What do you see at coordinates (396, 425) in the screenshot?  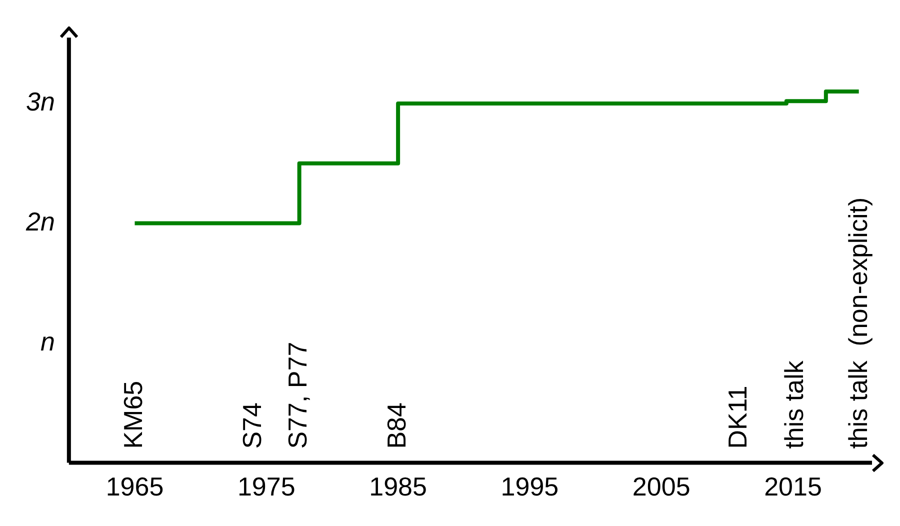 I see `annotation: B84` at bounding box center [396, 425].